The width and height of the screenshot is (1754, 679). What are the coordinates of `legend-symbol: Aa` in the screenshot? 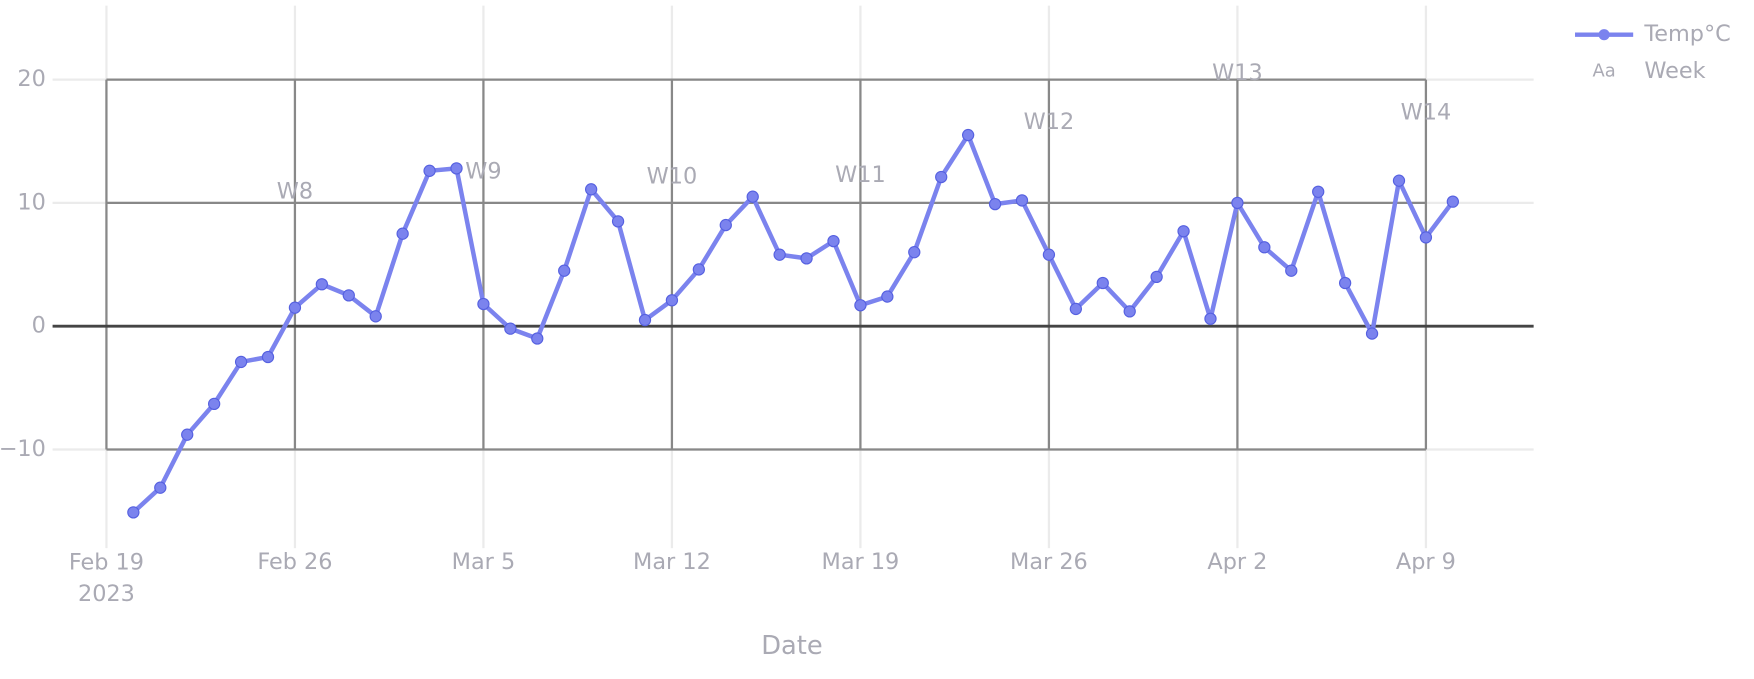 It's located at (1604, 71).